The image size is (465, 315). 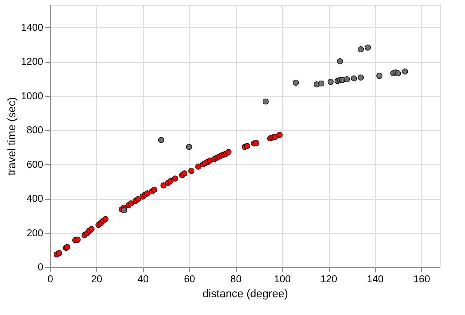 What do you see at coordinates (190, 280) in the screenshot?
I see `x-tick-label: 60` at bounding box center [190, 280].